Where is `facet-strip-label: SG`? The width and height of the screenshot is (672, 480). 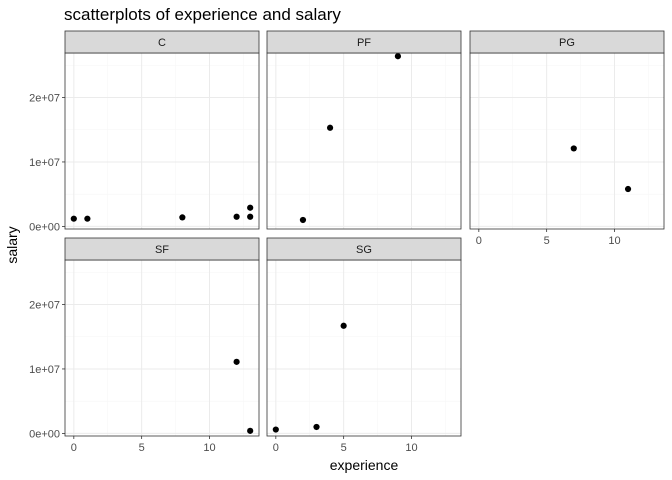
facet-strip-label: SG is located at coordinates (364, 250).